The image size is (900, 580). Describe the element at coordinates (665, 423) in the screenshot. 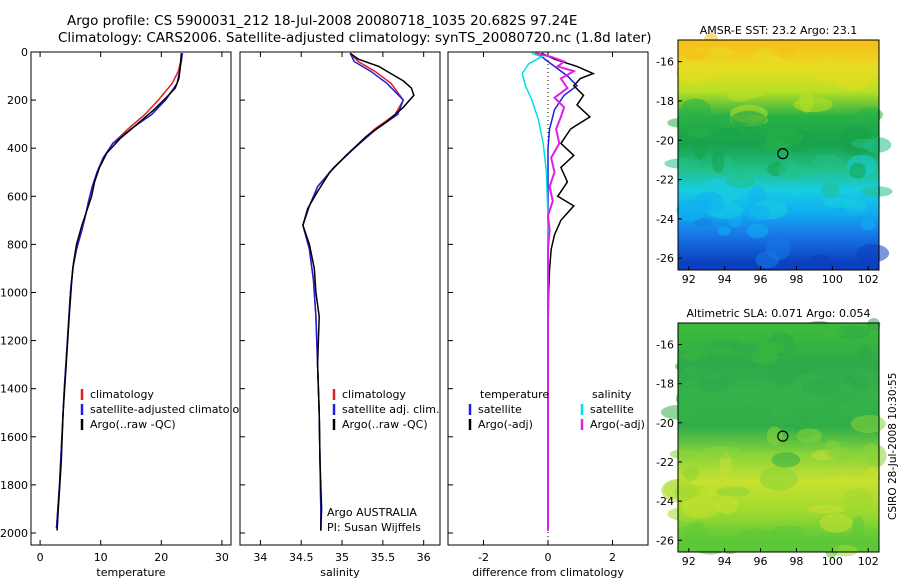

I see `y-tick-label: -20` at that location.